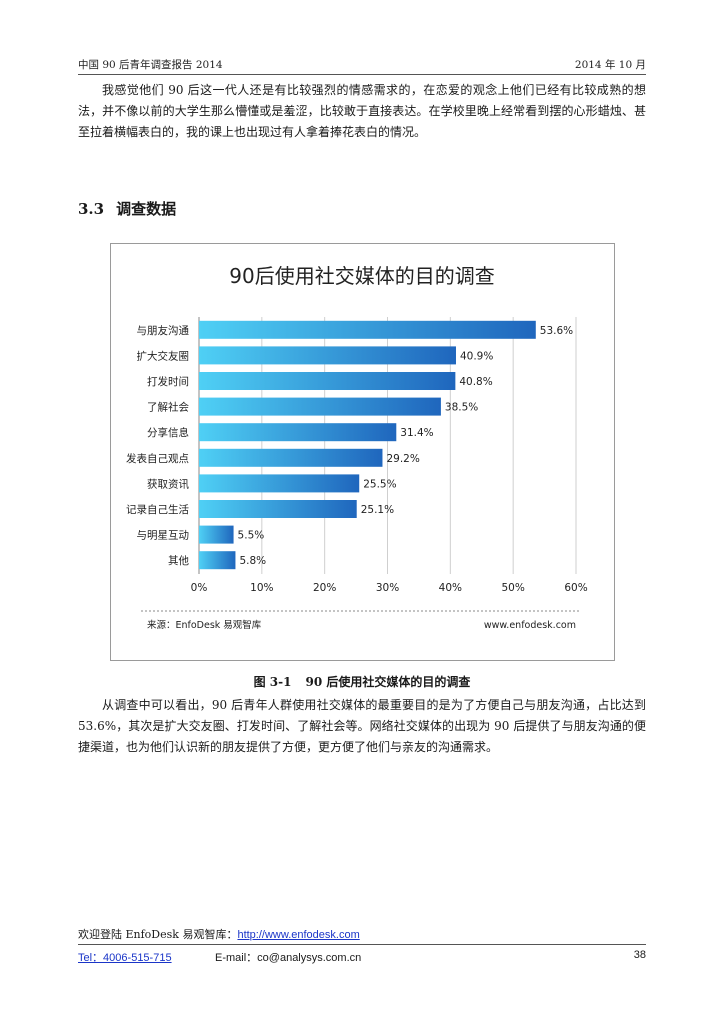 The image size is (724, 1024). I want to click on category-label: 与明星互动, so click(163, 536).